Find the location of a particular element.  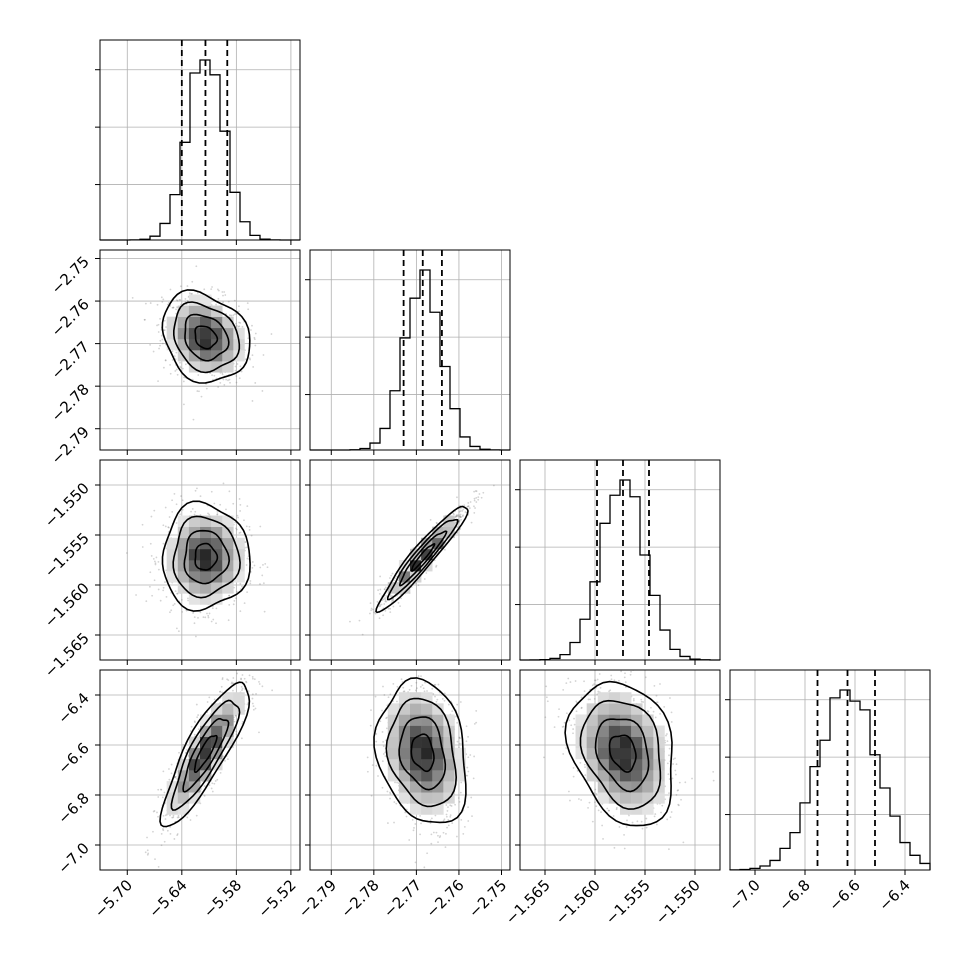

scatter-frame is located at coordinates (410, 560).